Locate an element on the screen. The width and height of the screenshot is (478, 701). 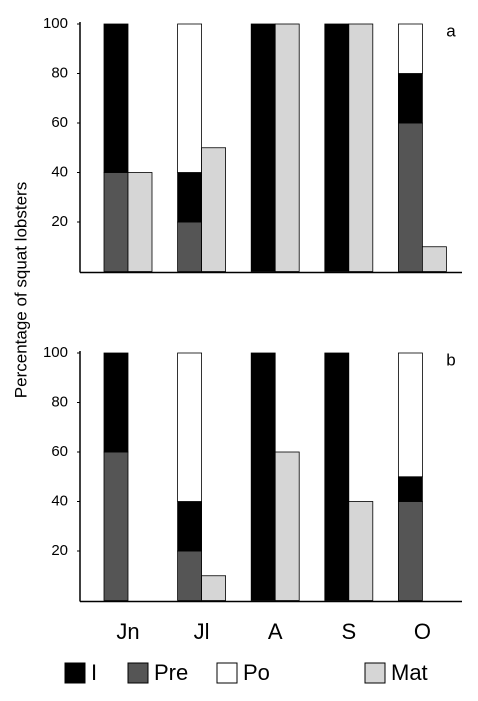
x-tick-label: Jl is located at coordinates (202, 631).